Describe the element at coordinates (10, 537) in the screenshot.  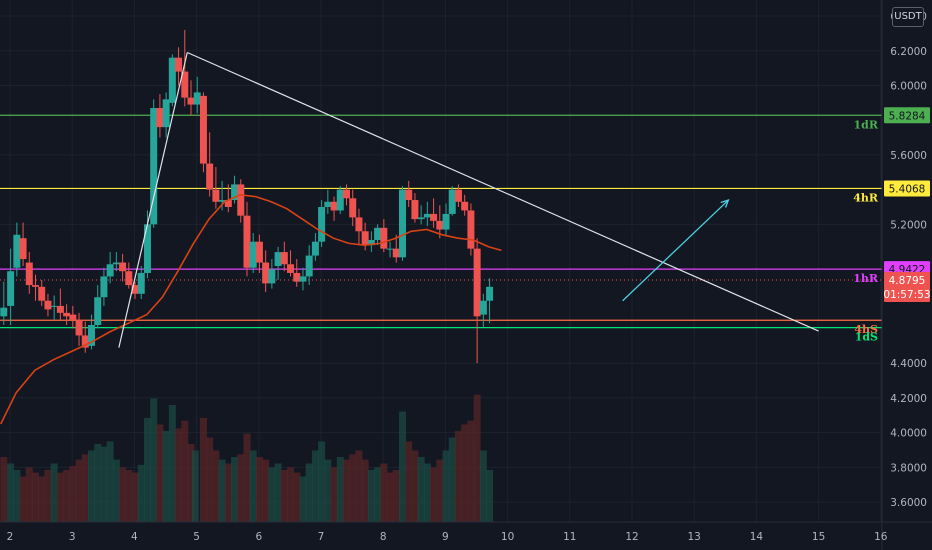
I see `time-tick-label: 2` at that location.